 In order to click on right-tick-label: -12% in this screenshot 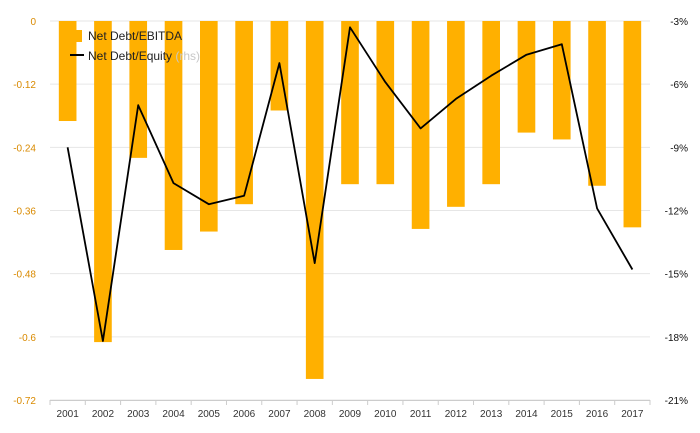, I will do `click(676, 212)`.